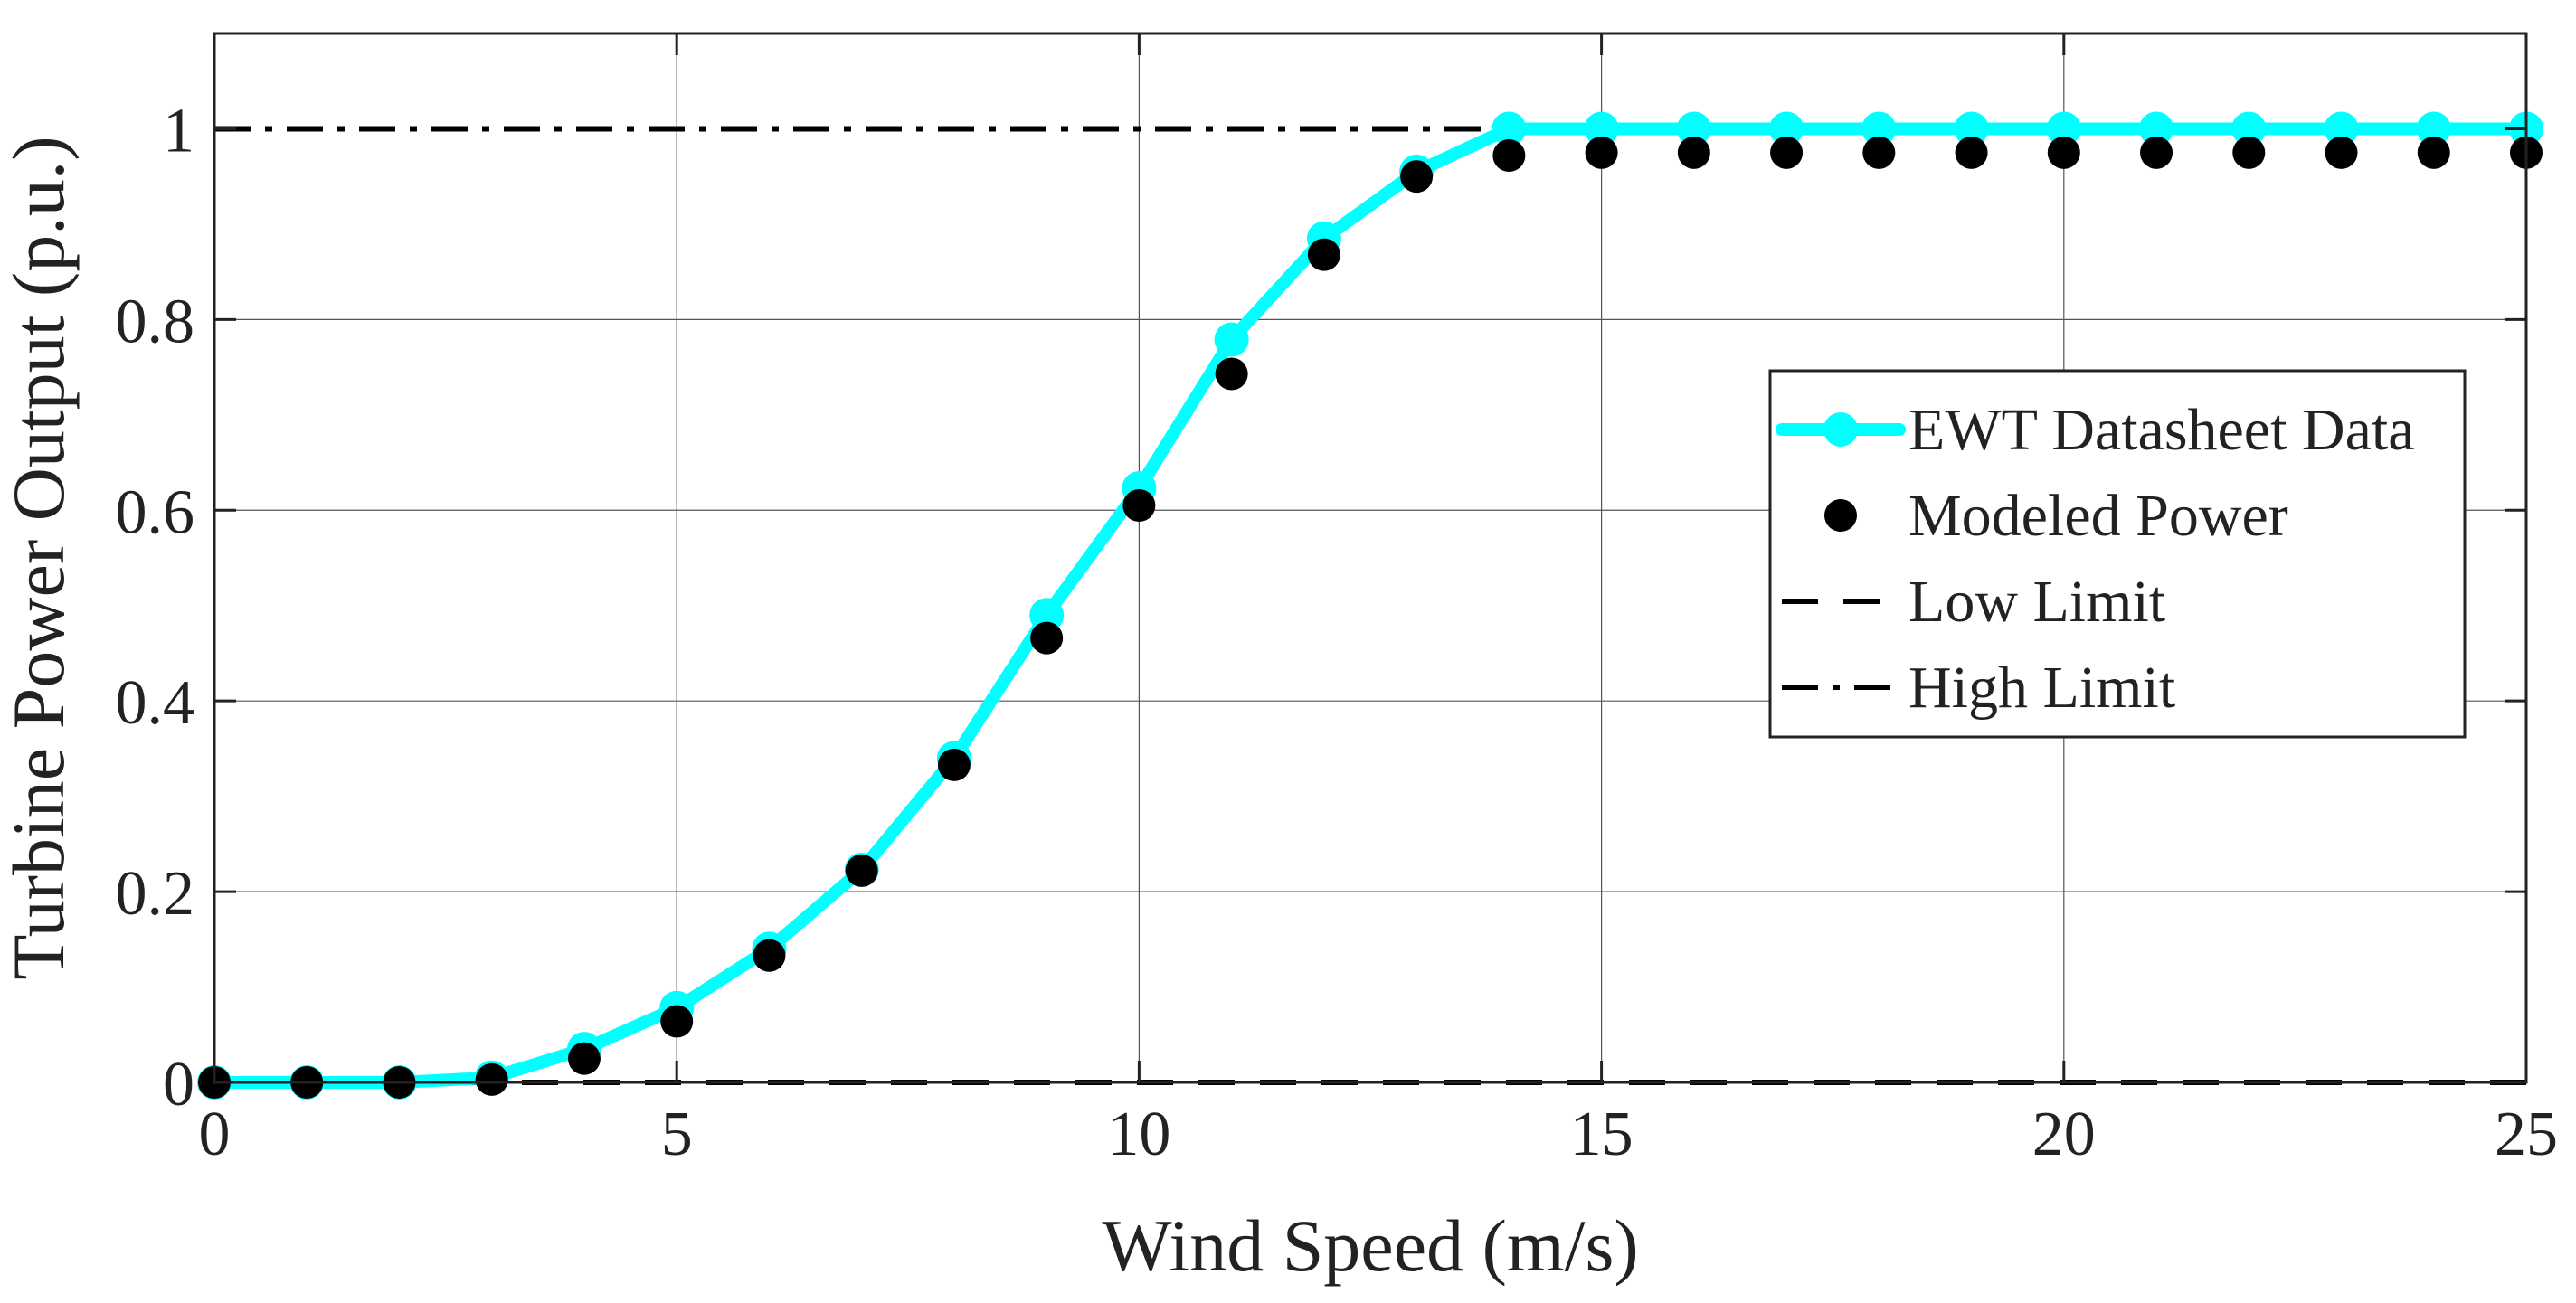 This screenshot has width=2576, height=1303. Describe the element at coordinates (1370, 1245) in the screenshot. I see `x-axis-label: Wind Speed (m/s)` at that location.